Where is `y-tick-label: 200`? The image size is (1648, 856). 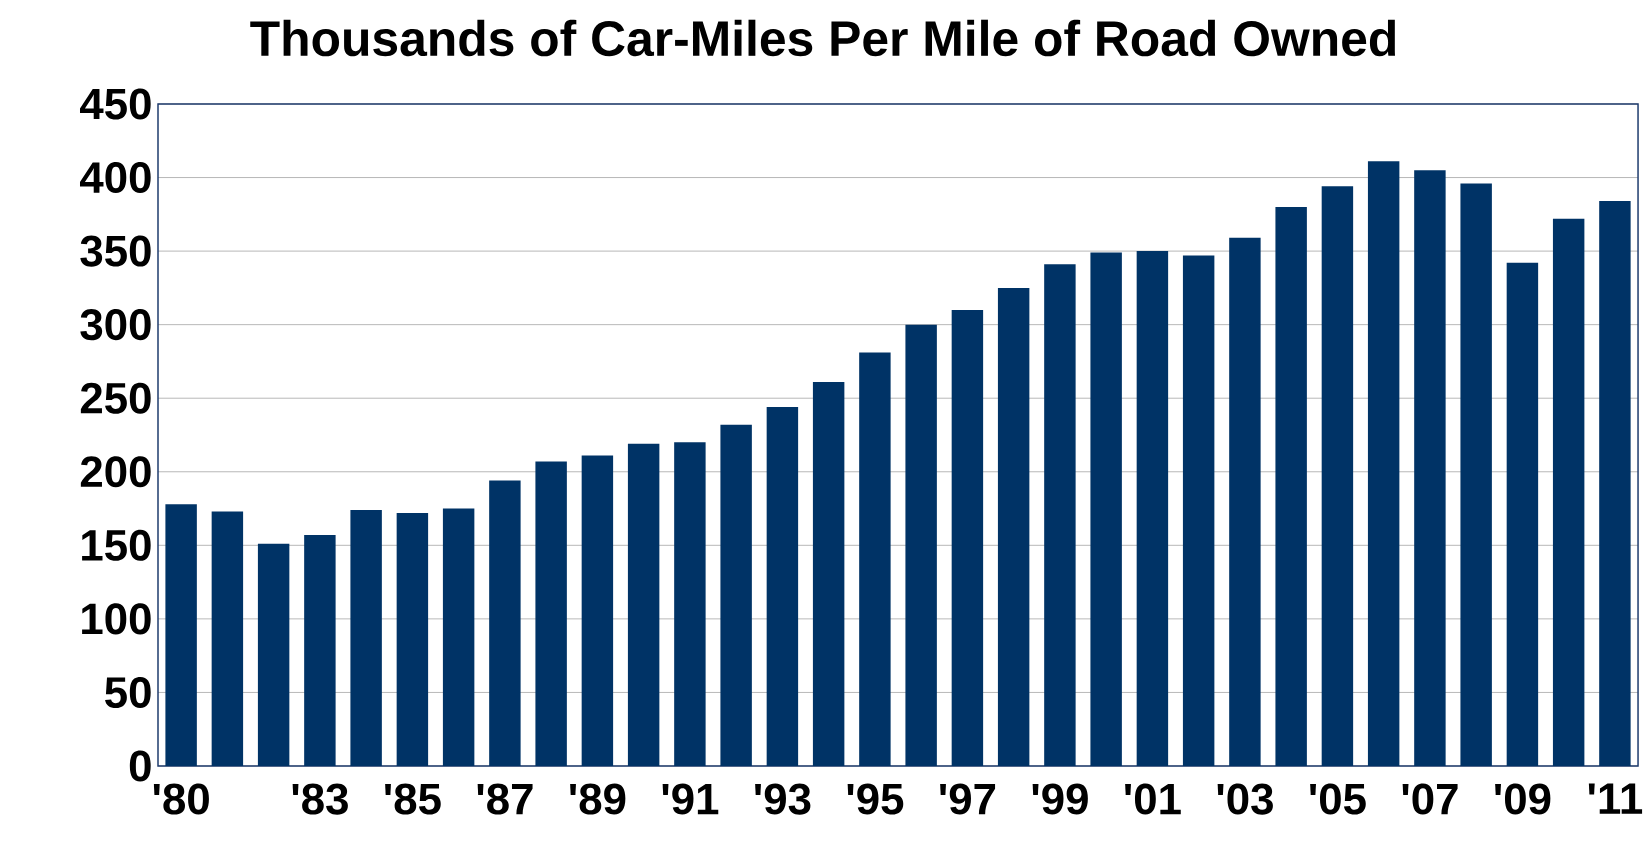
y-tick-label: 200 is located at coordinates (115, 472).